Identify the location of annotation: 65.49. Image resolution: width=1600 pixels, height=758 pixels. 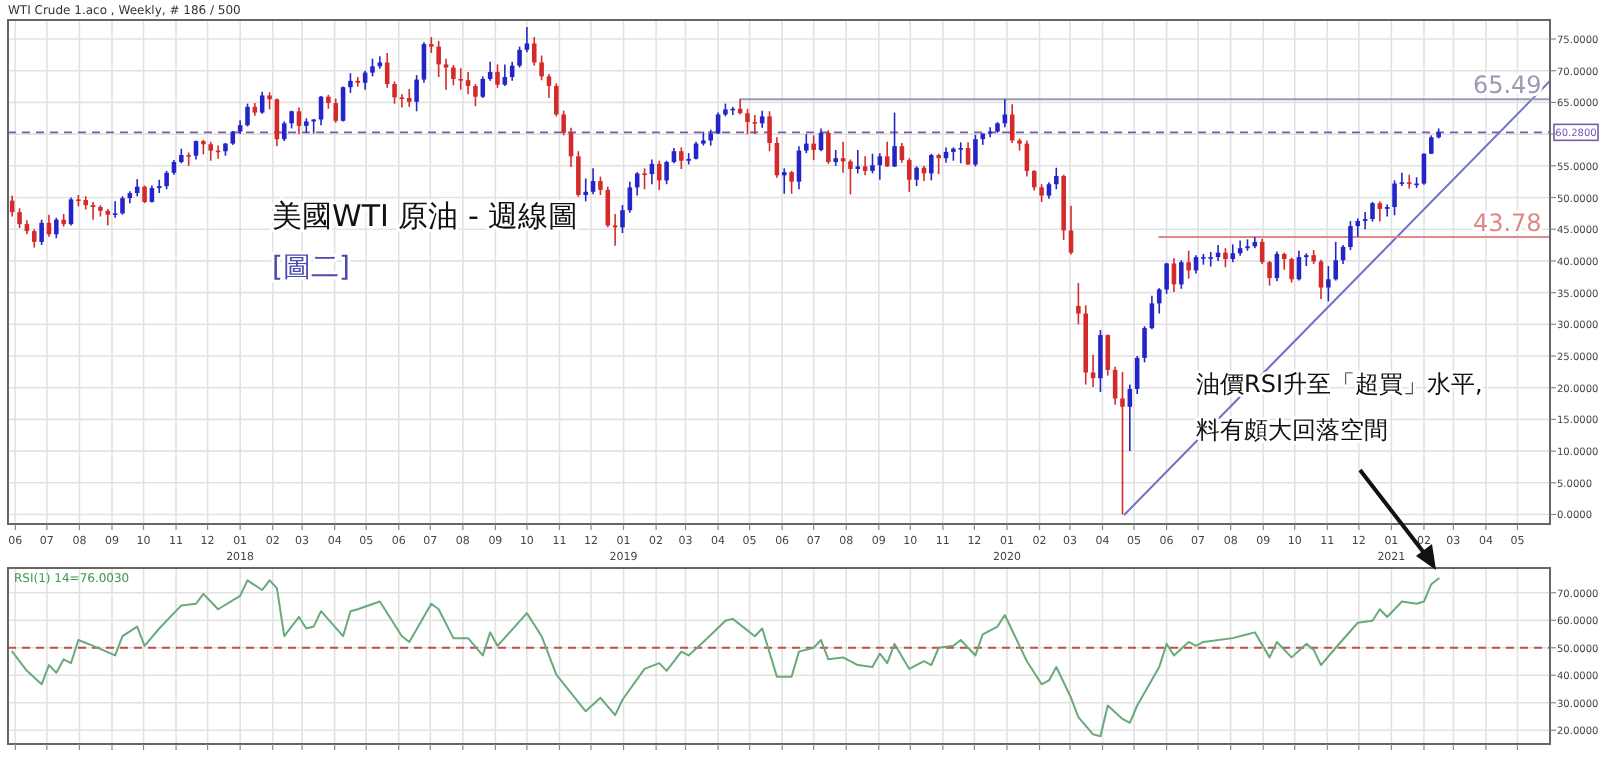
(1507, 85).